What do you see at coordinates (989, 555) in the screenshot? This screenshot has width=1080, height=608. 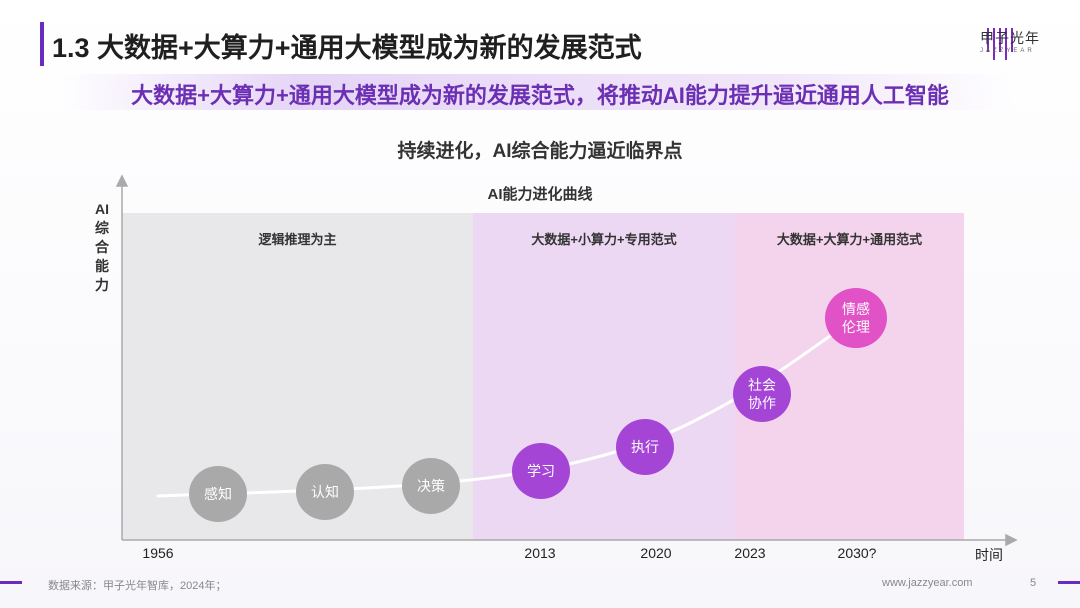 I see `x-axis-label: 时间` at bounding box center [989, 555].